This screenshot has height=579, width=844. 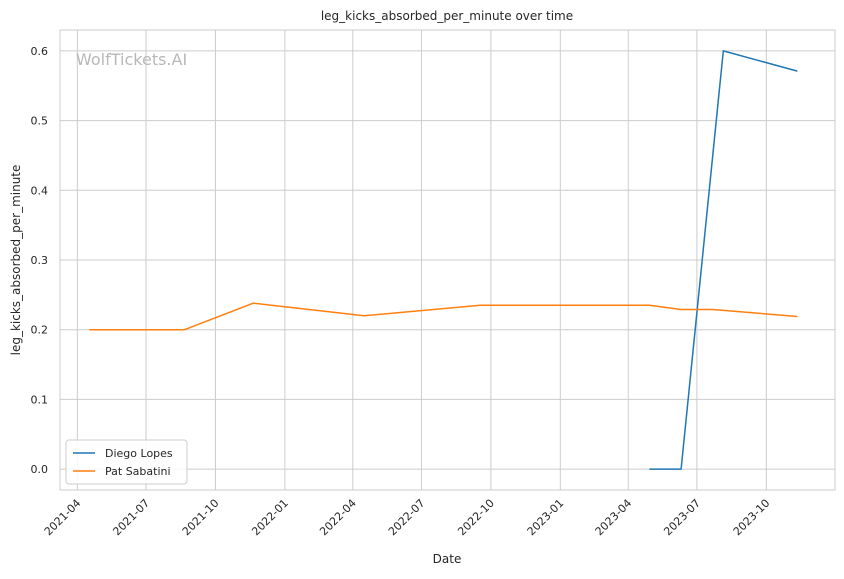 I want to click on x-tick-label: 2021-10, so click(x=201, y=518).